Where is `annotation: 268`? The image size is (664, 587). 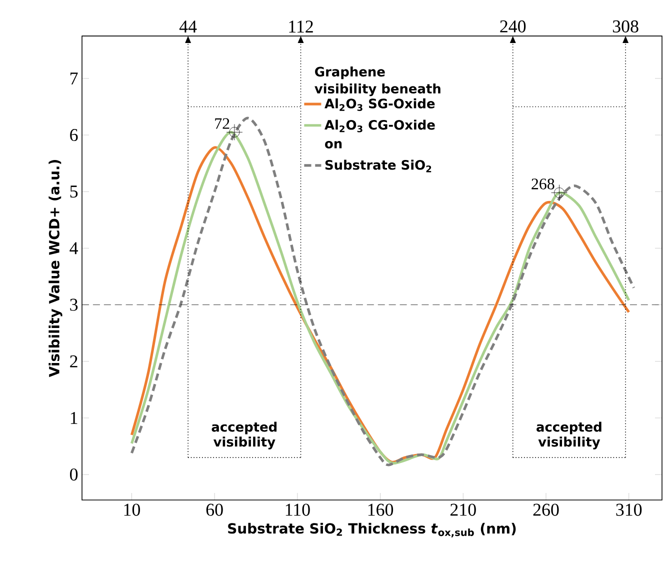
annotation: 268 is located at coordinates (543, 184).